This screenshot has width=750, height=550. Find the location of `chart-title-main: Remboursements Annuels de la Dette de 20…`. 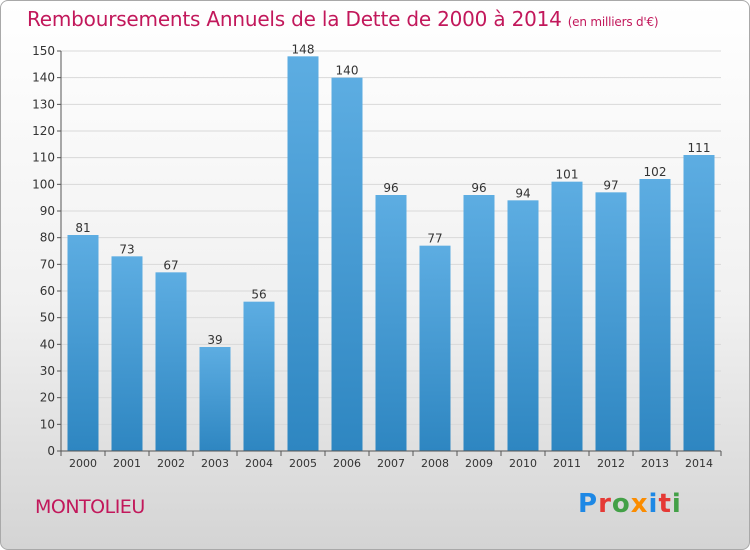

chart-title-main: Remboursements Annuels de la Dette de 20… is located at coordinates (294, 19).